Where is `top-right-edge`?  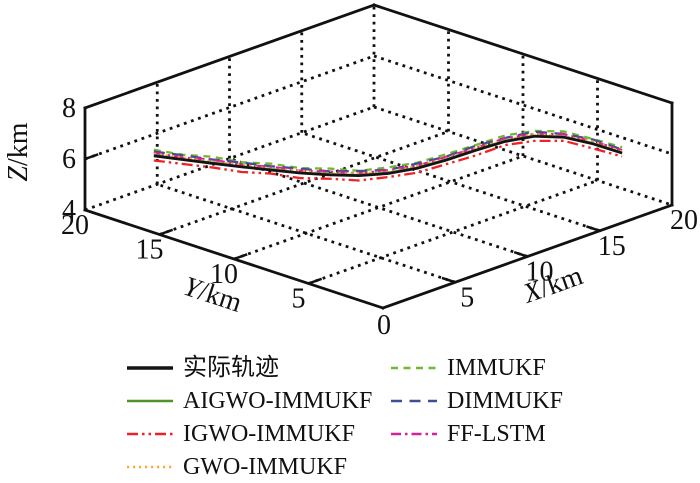 top-right-edge is located at coordinates (523, 54).